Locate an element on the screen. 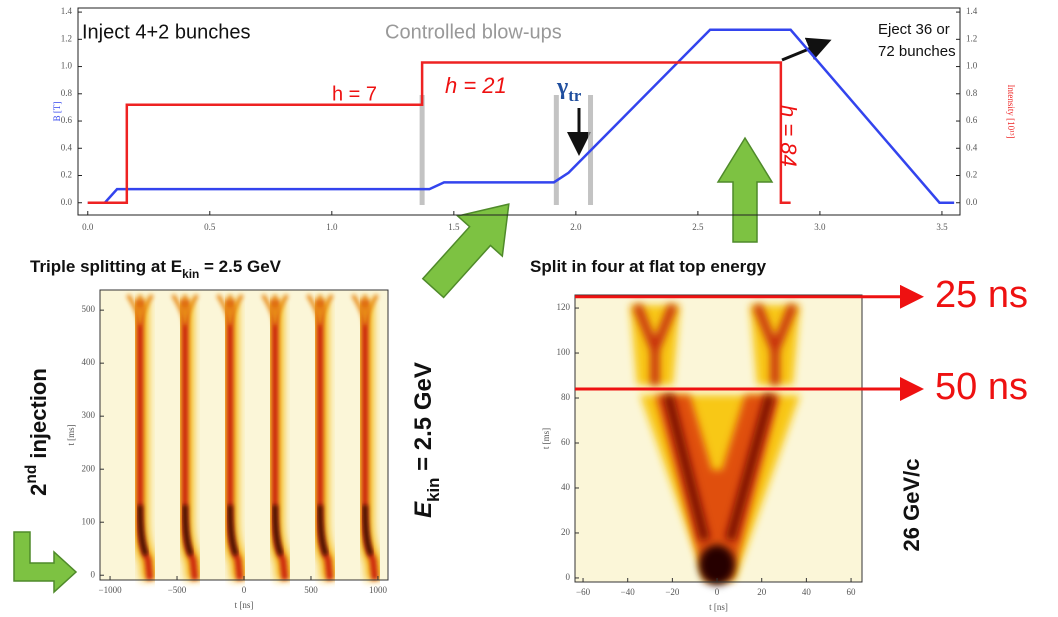 This screenshot has height=617, width=1058. text-part: = 2.5 GeV is located at coordinates (423, 419).